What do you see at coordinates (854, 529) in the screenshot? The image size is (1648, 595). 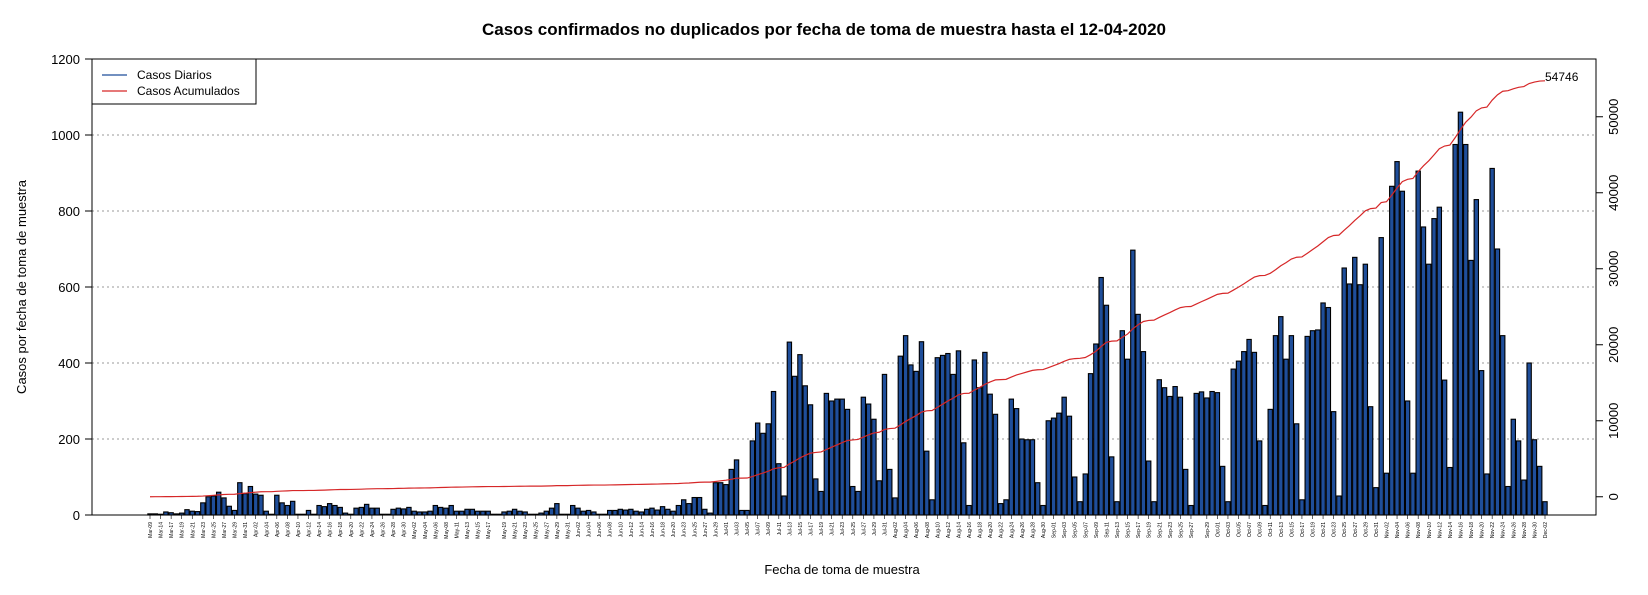 I see `x-tick-label: Jul-25` at bounding box center [854, 529].